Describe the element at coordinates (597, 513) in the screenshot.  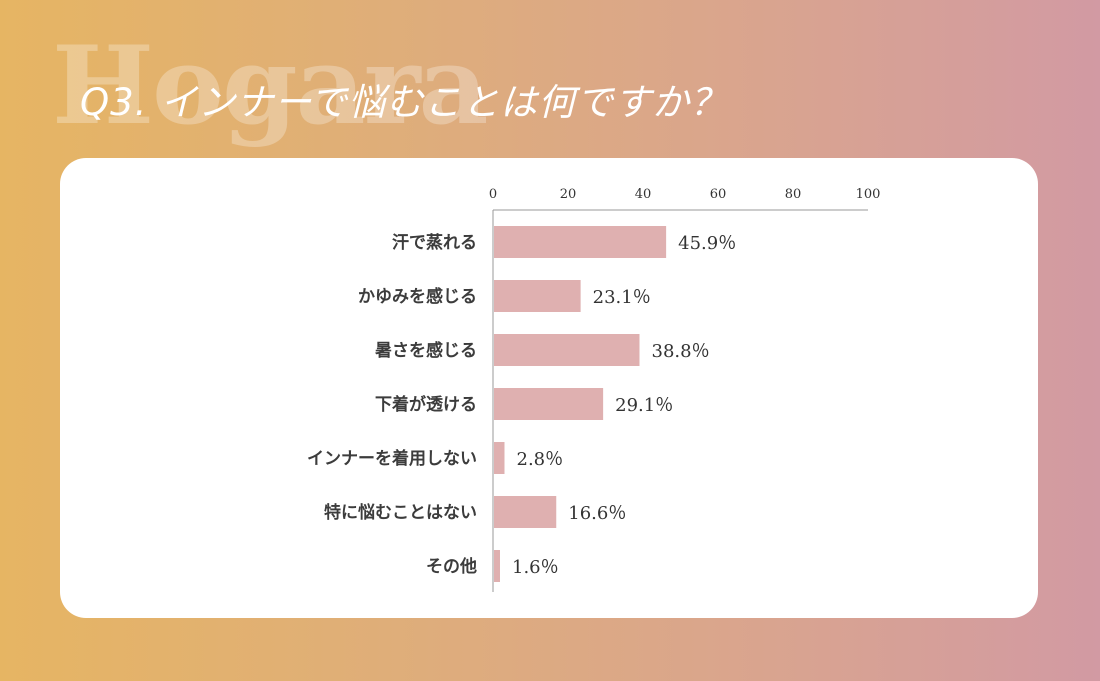
I see `value-label: 16.6％` at that location.